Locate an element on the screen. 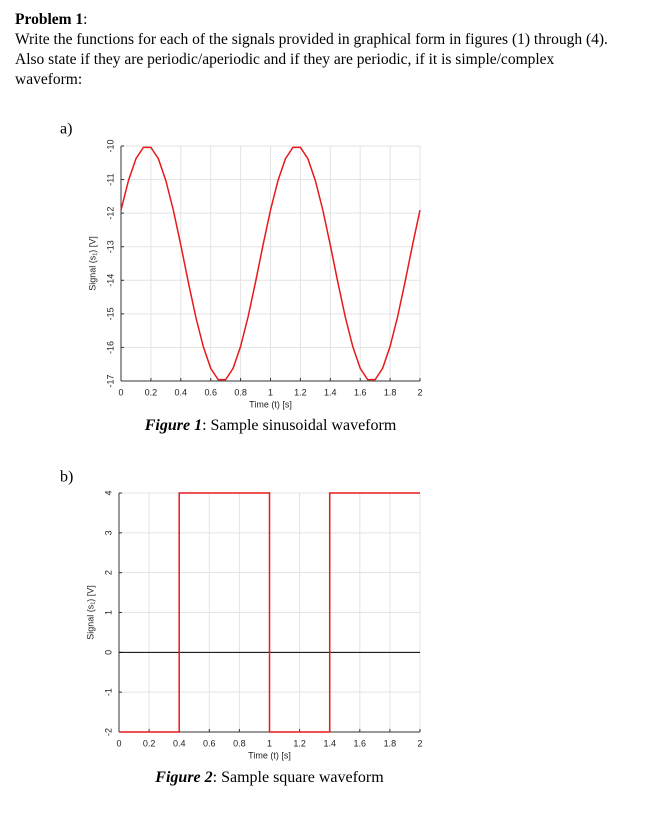  y-tick-label: -17 is located at coordinates (110, 380).